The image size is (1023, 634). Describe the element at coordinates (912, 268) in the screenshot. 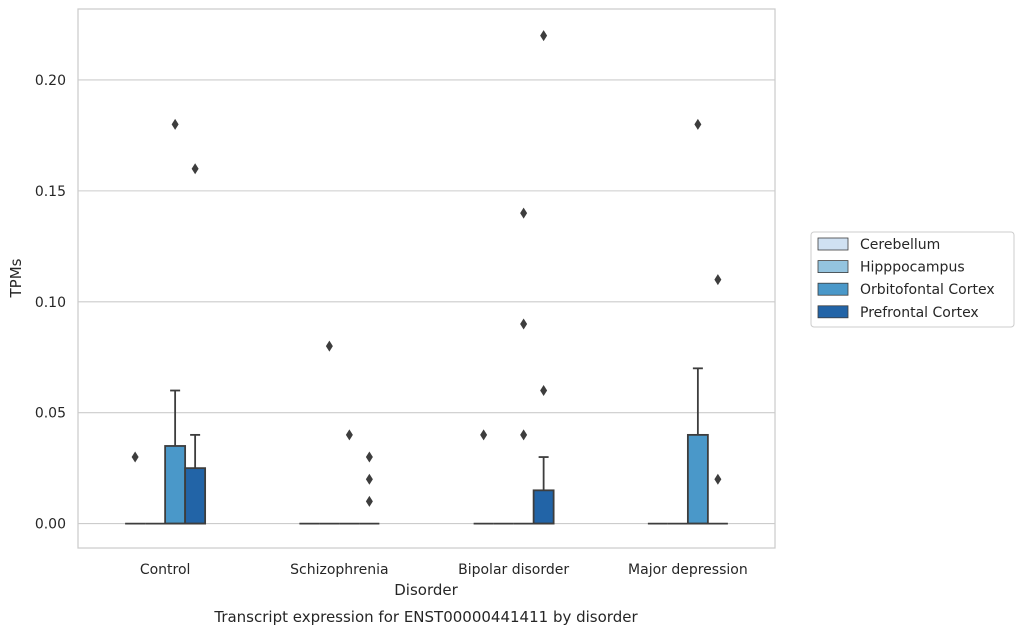

I see `legend-entry: Hipppocampus` at that location.